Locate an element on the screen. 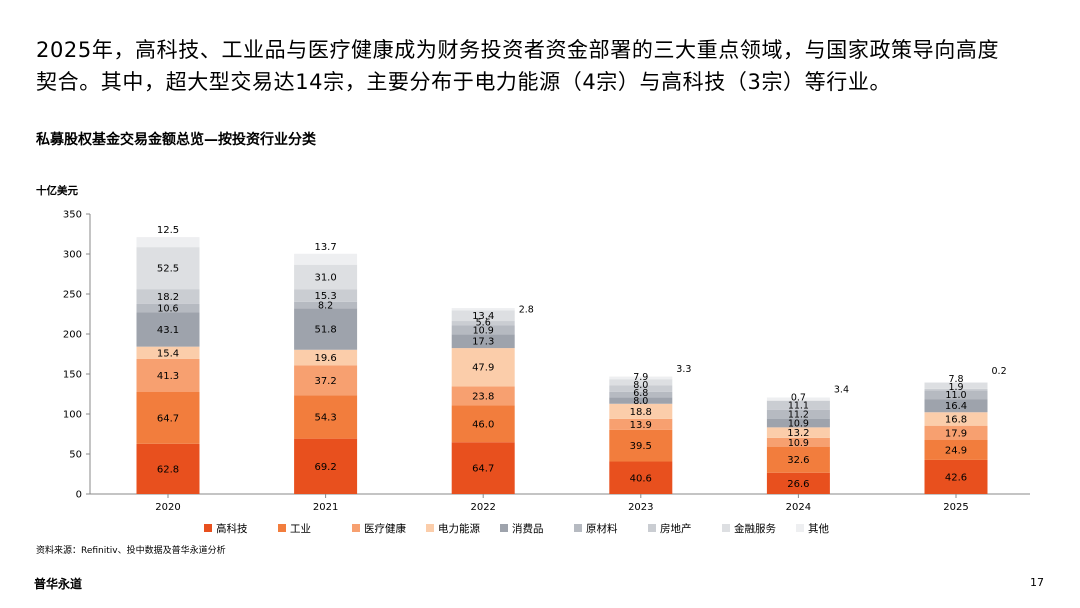  y-tick-label: 150 is located at coordinates (72, 375).